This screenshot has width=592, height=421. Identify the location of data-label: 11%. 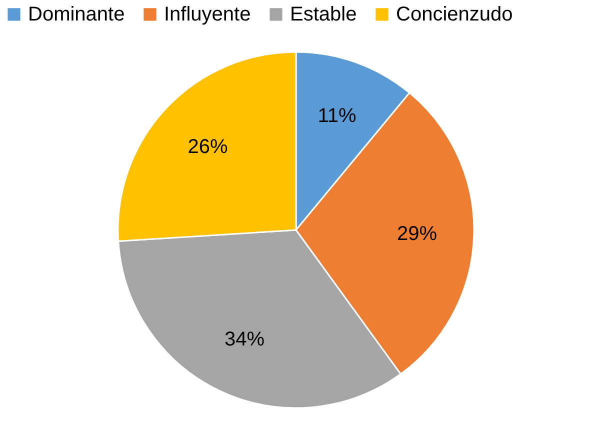
(337, 116).